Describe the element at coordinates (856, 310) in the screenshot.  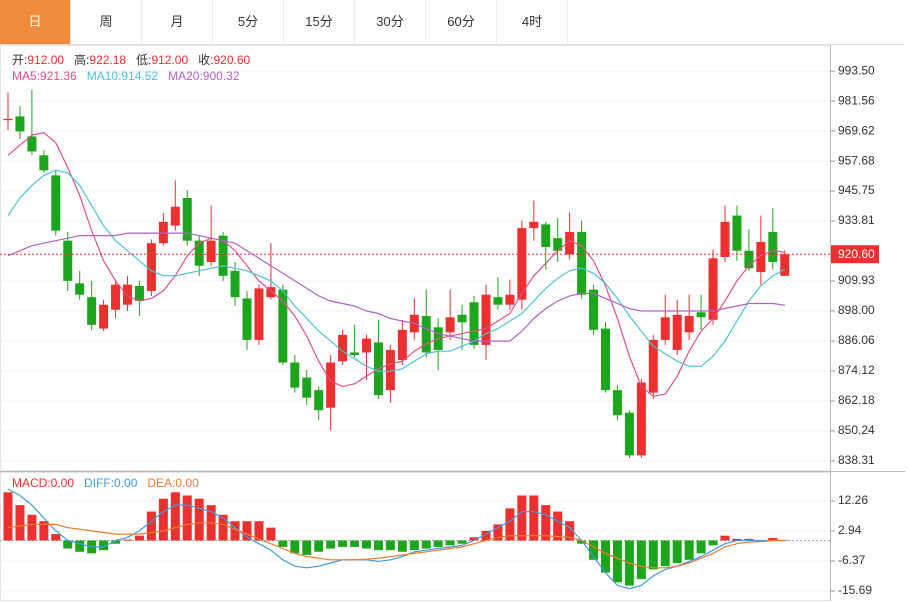
I see `y-tick-label: 898.00` at that location.